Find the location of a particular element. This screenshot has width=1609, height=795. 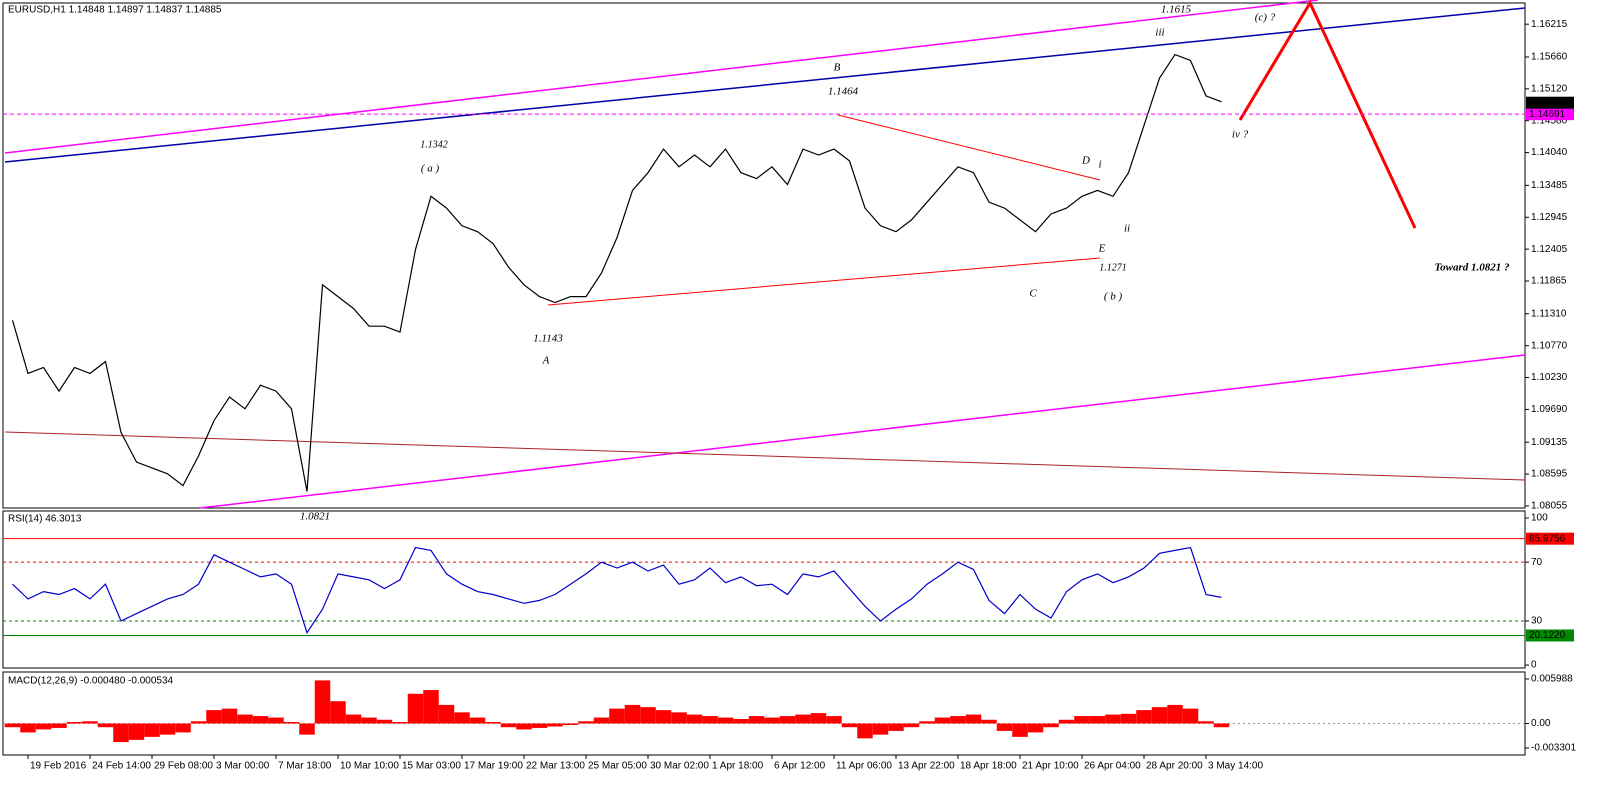

level-label: 20.1220 is located at coordinates (1547, 635).